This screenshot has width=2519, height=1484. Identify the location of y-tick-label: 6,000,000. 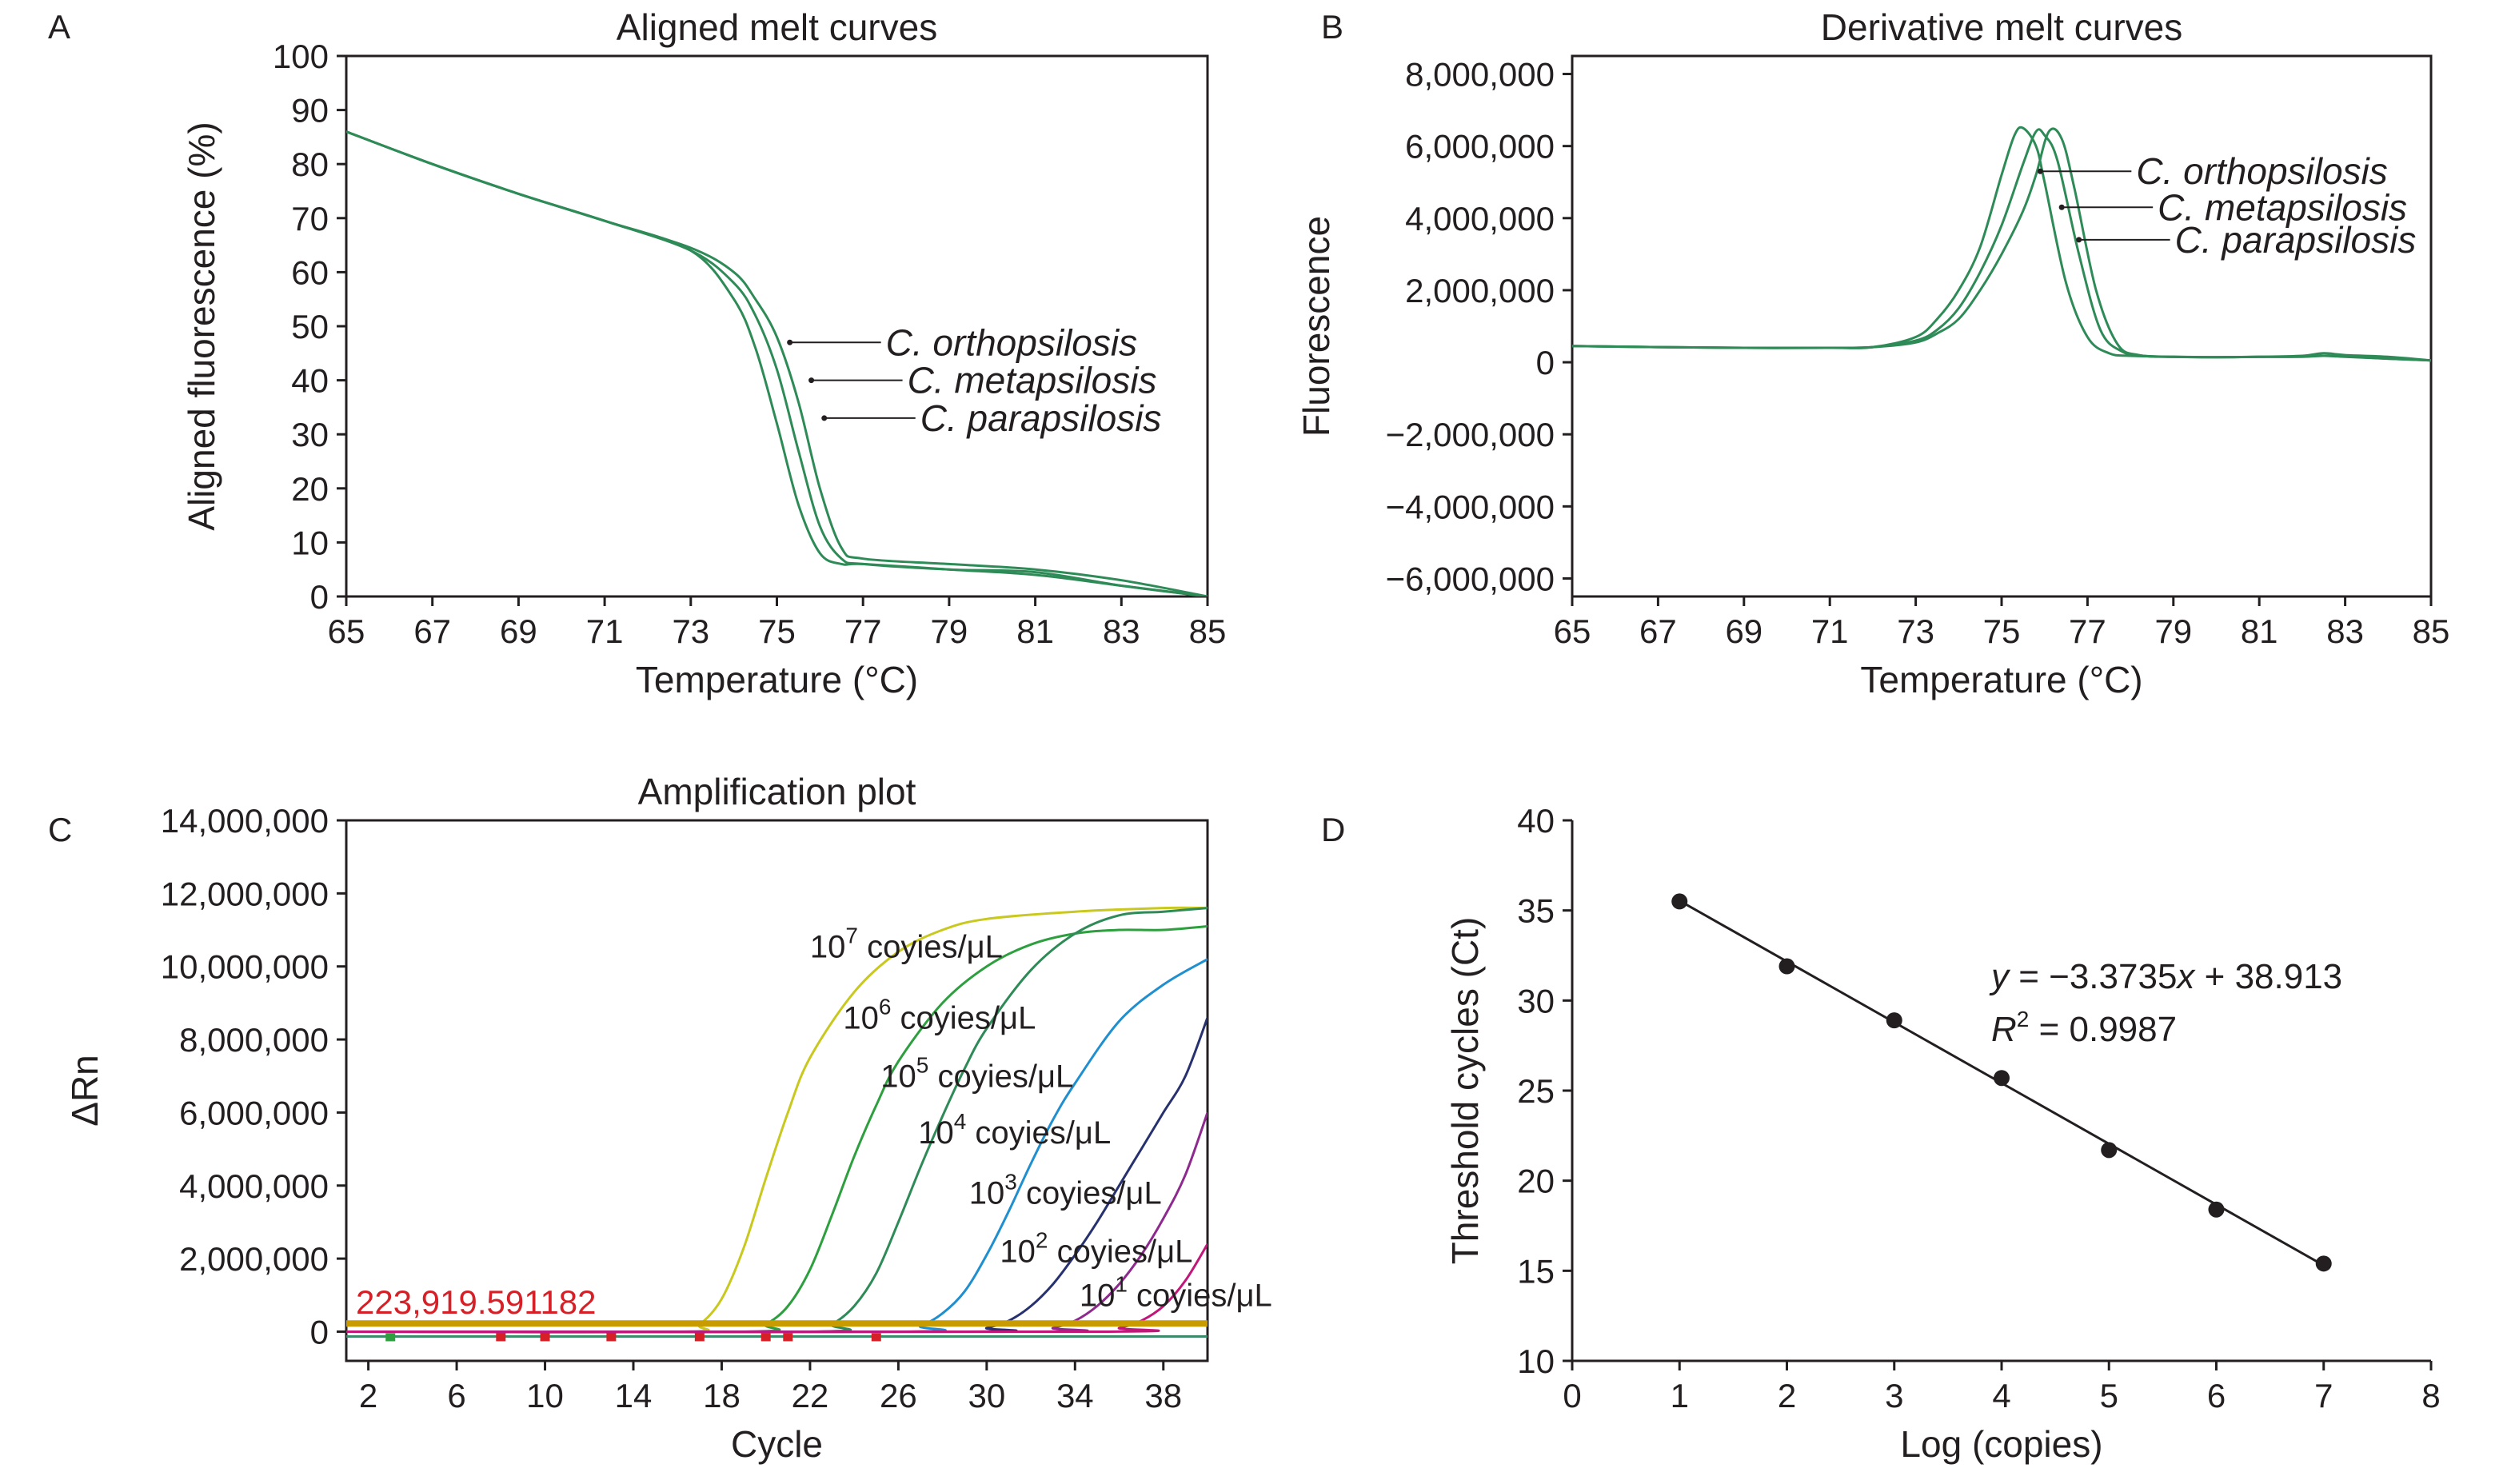
(254, 1112).